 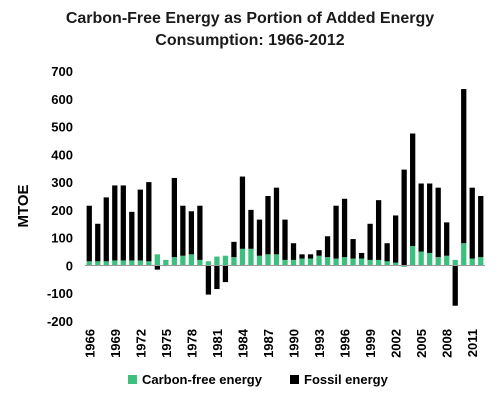 What do you see at coordinates (294, 343) in the screenshot?
I see `x-tick-label: 1990` at bounding box center [294, 343].